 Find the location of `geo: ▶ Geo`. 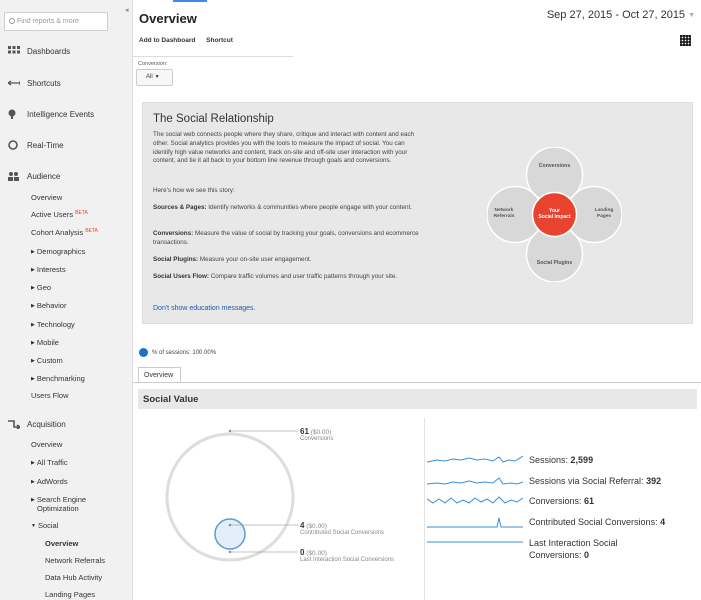

geo: ▶ Geo is located at coordinates (41, 287).